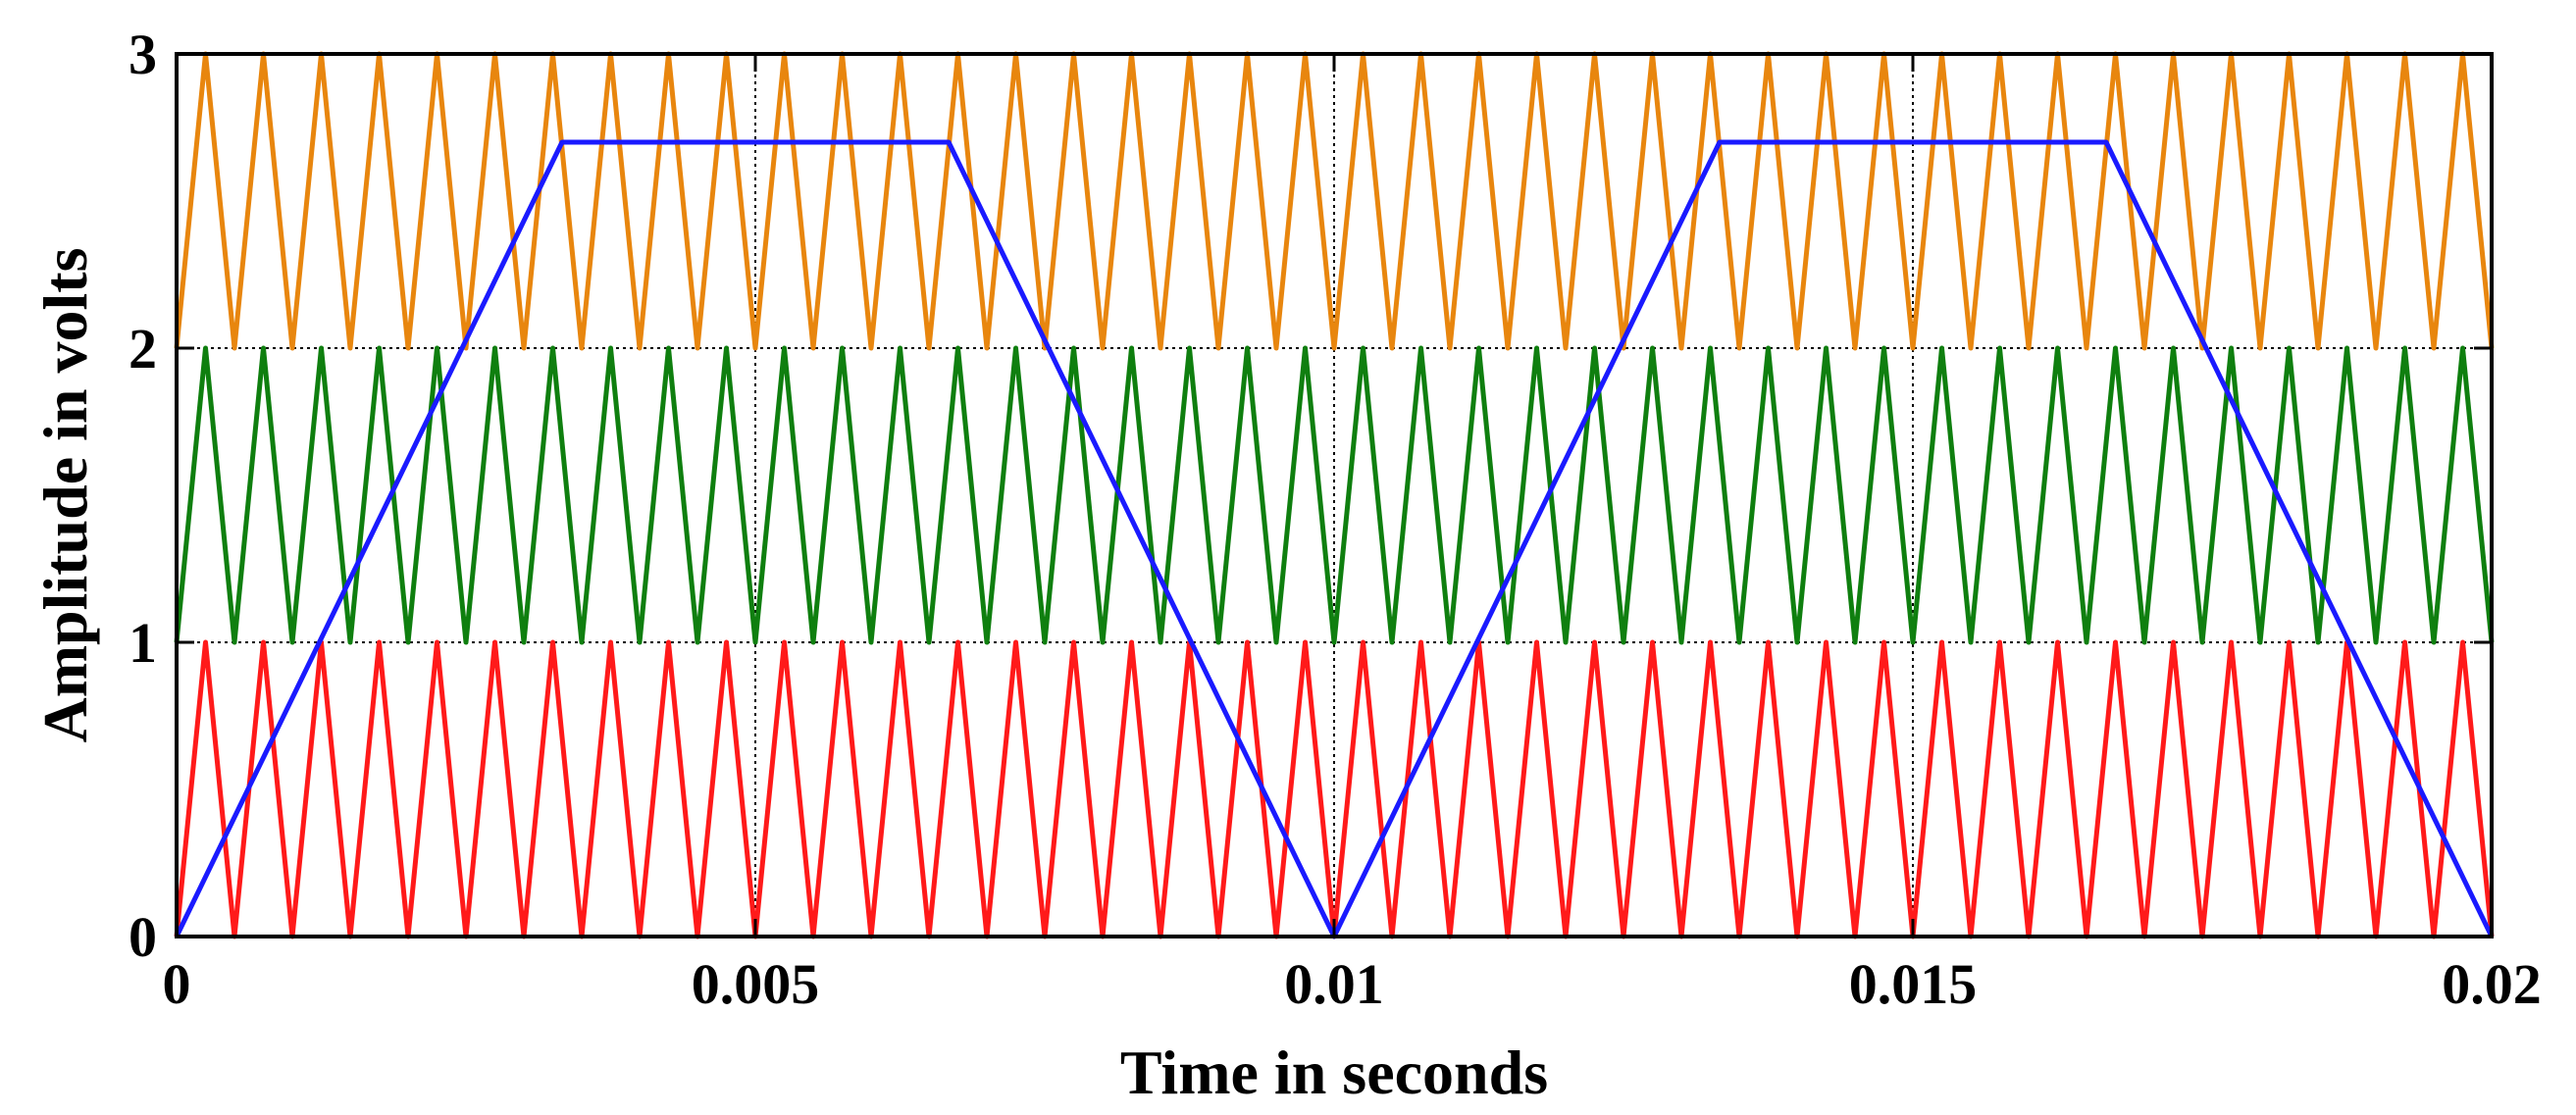 The height and width of the screenshot is (1115, 2576). Describe the element at coordinates (1913, 984) in the screenshot. I see `x-tick-label: 0.015` at that location.